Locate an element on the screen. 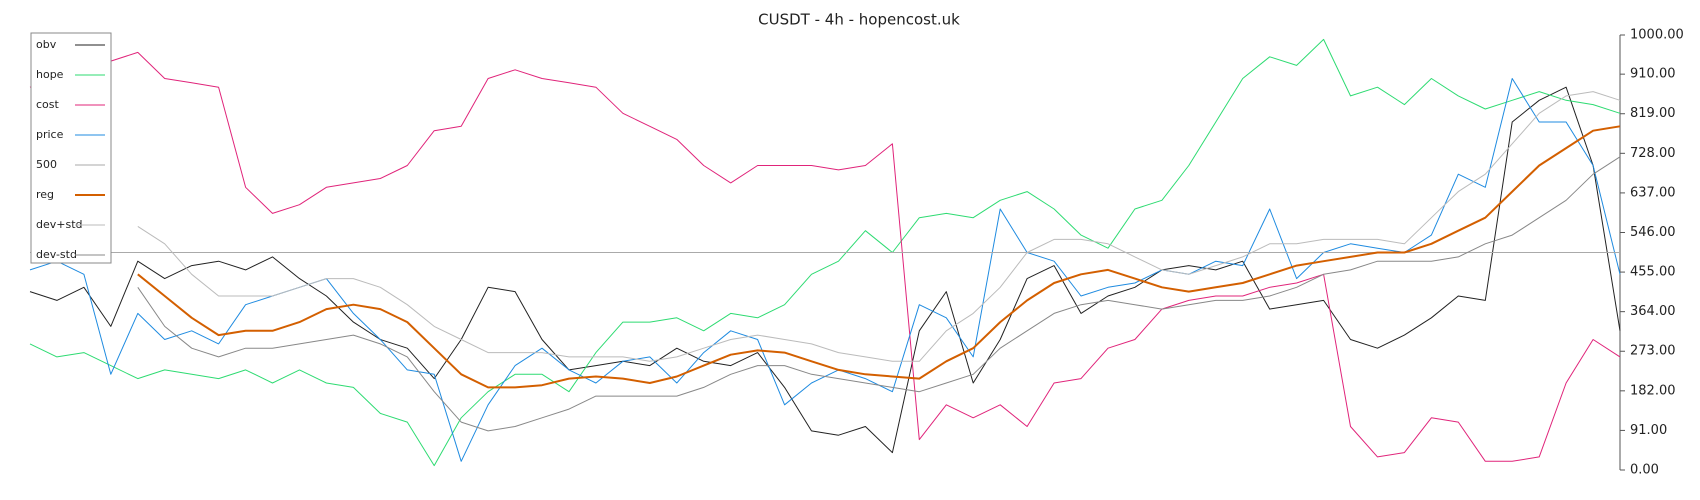 Image resolution: width=1700 pixels, height=500 pixels. y-tick-label: 182.00 is located at coordinates (1653, 390).